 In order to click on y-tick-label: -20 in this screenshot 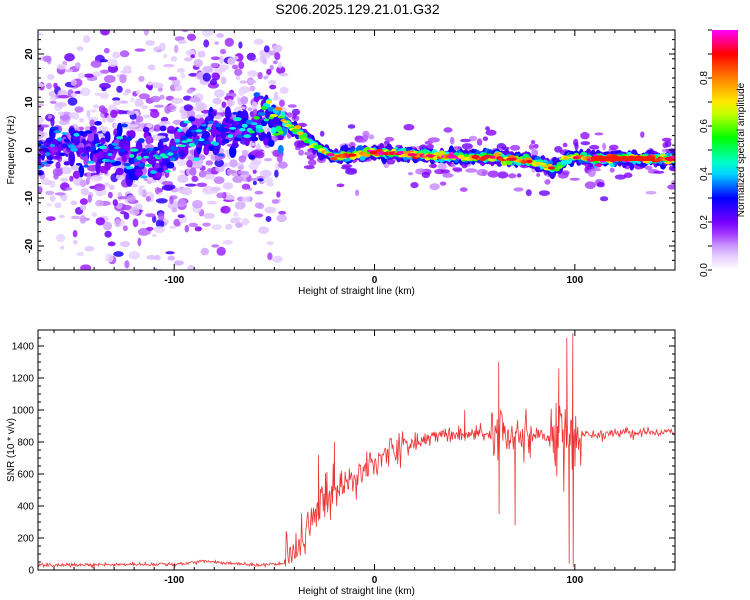, I will do `click(29, 245)`.